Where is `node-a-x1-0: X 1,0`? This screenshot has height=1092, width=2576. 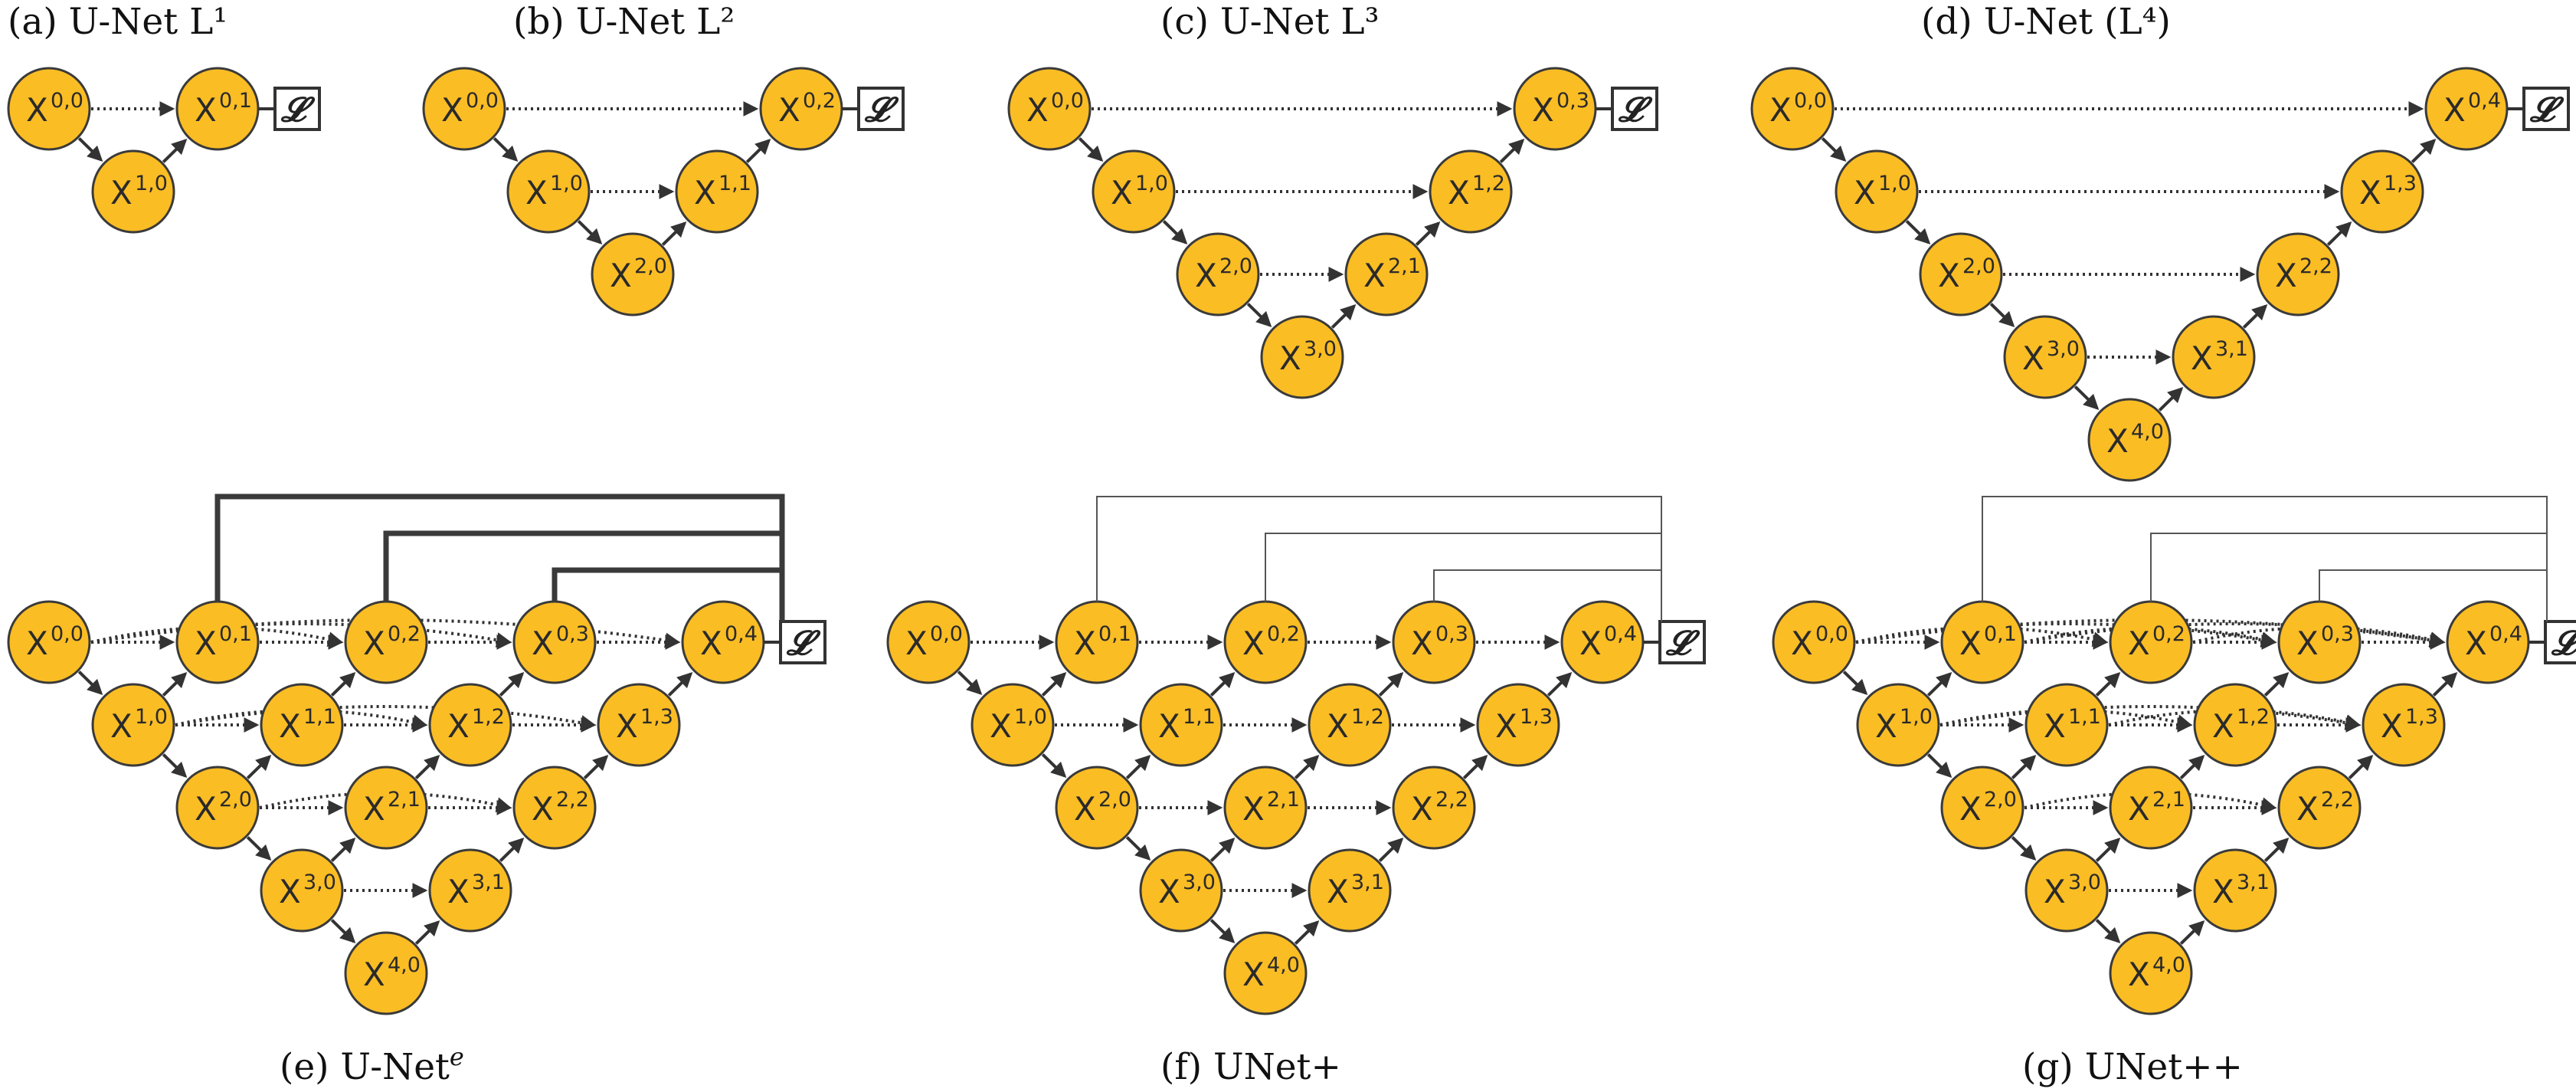 node-a-x1-0: X 1,0 is located at coordinates (133, 191).